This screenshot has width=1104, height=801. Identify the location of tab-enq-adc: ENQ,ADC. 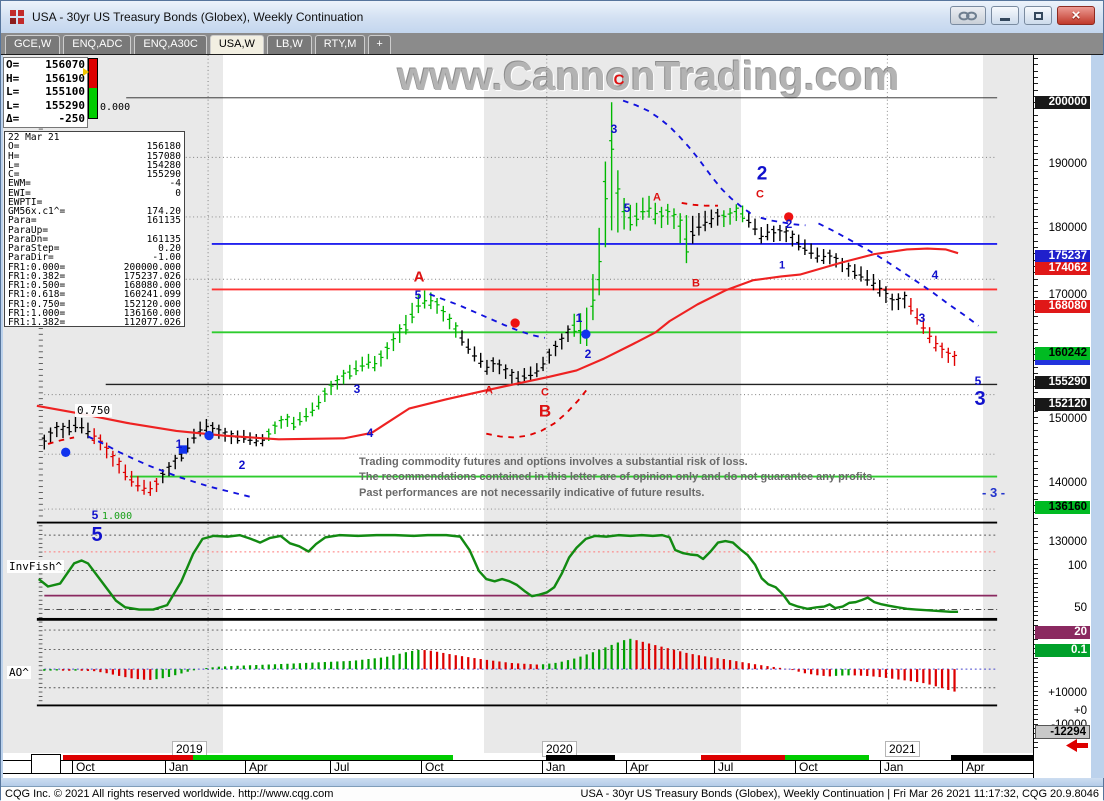
(97, 44).